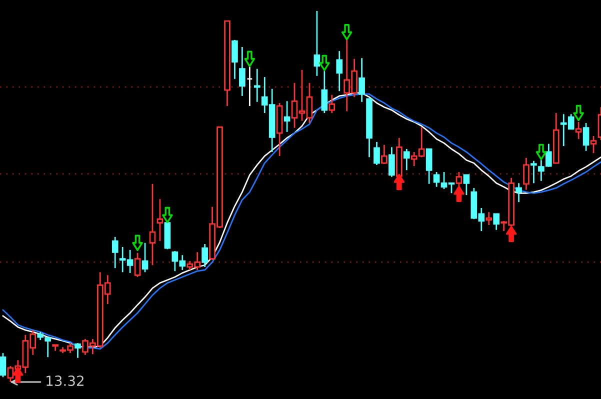  What do you see at coordinates (65, 381) in the screenshot?
I see `annotation: 13.32` at bounding box center [65, 381].